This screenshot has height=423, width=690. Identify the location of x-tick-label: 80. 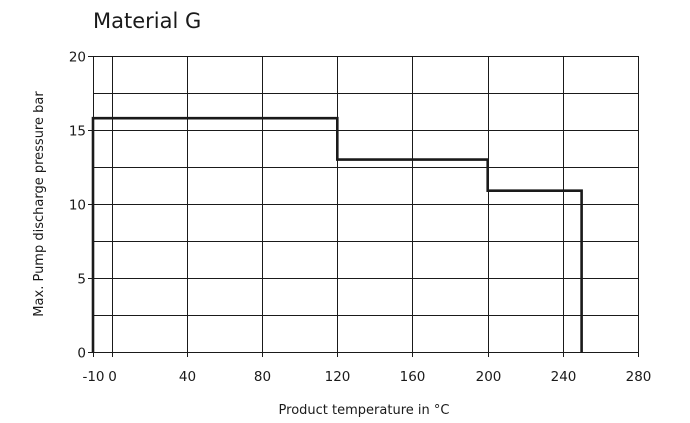
(262, 377).